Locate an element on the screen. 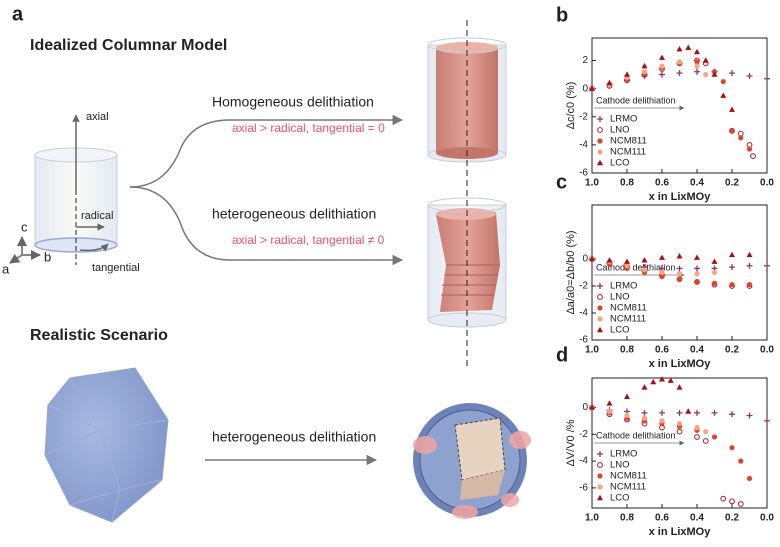 The image size is (780, 547). y-tick-label: 2 is located at coordinates (585, 60).